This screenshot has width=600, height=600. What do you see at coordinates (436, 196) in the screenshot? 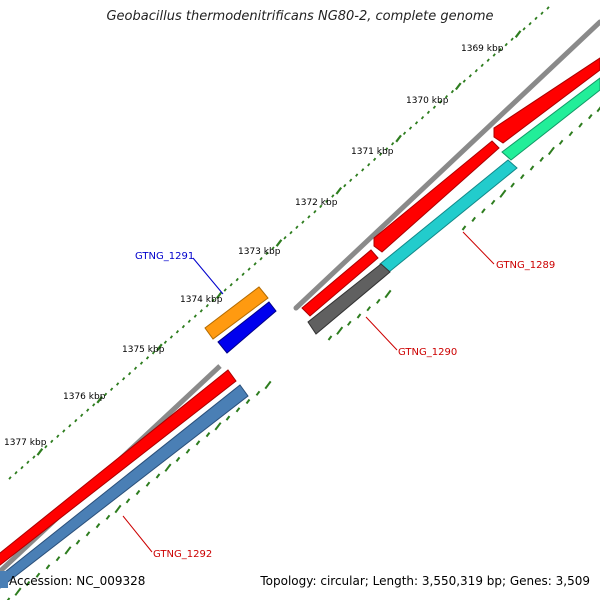
I see `cds-red-upper-mid` at bounding box center [436, 196].